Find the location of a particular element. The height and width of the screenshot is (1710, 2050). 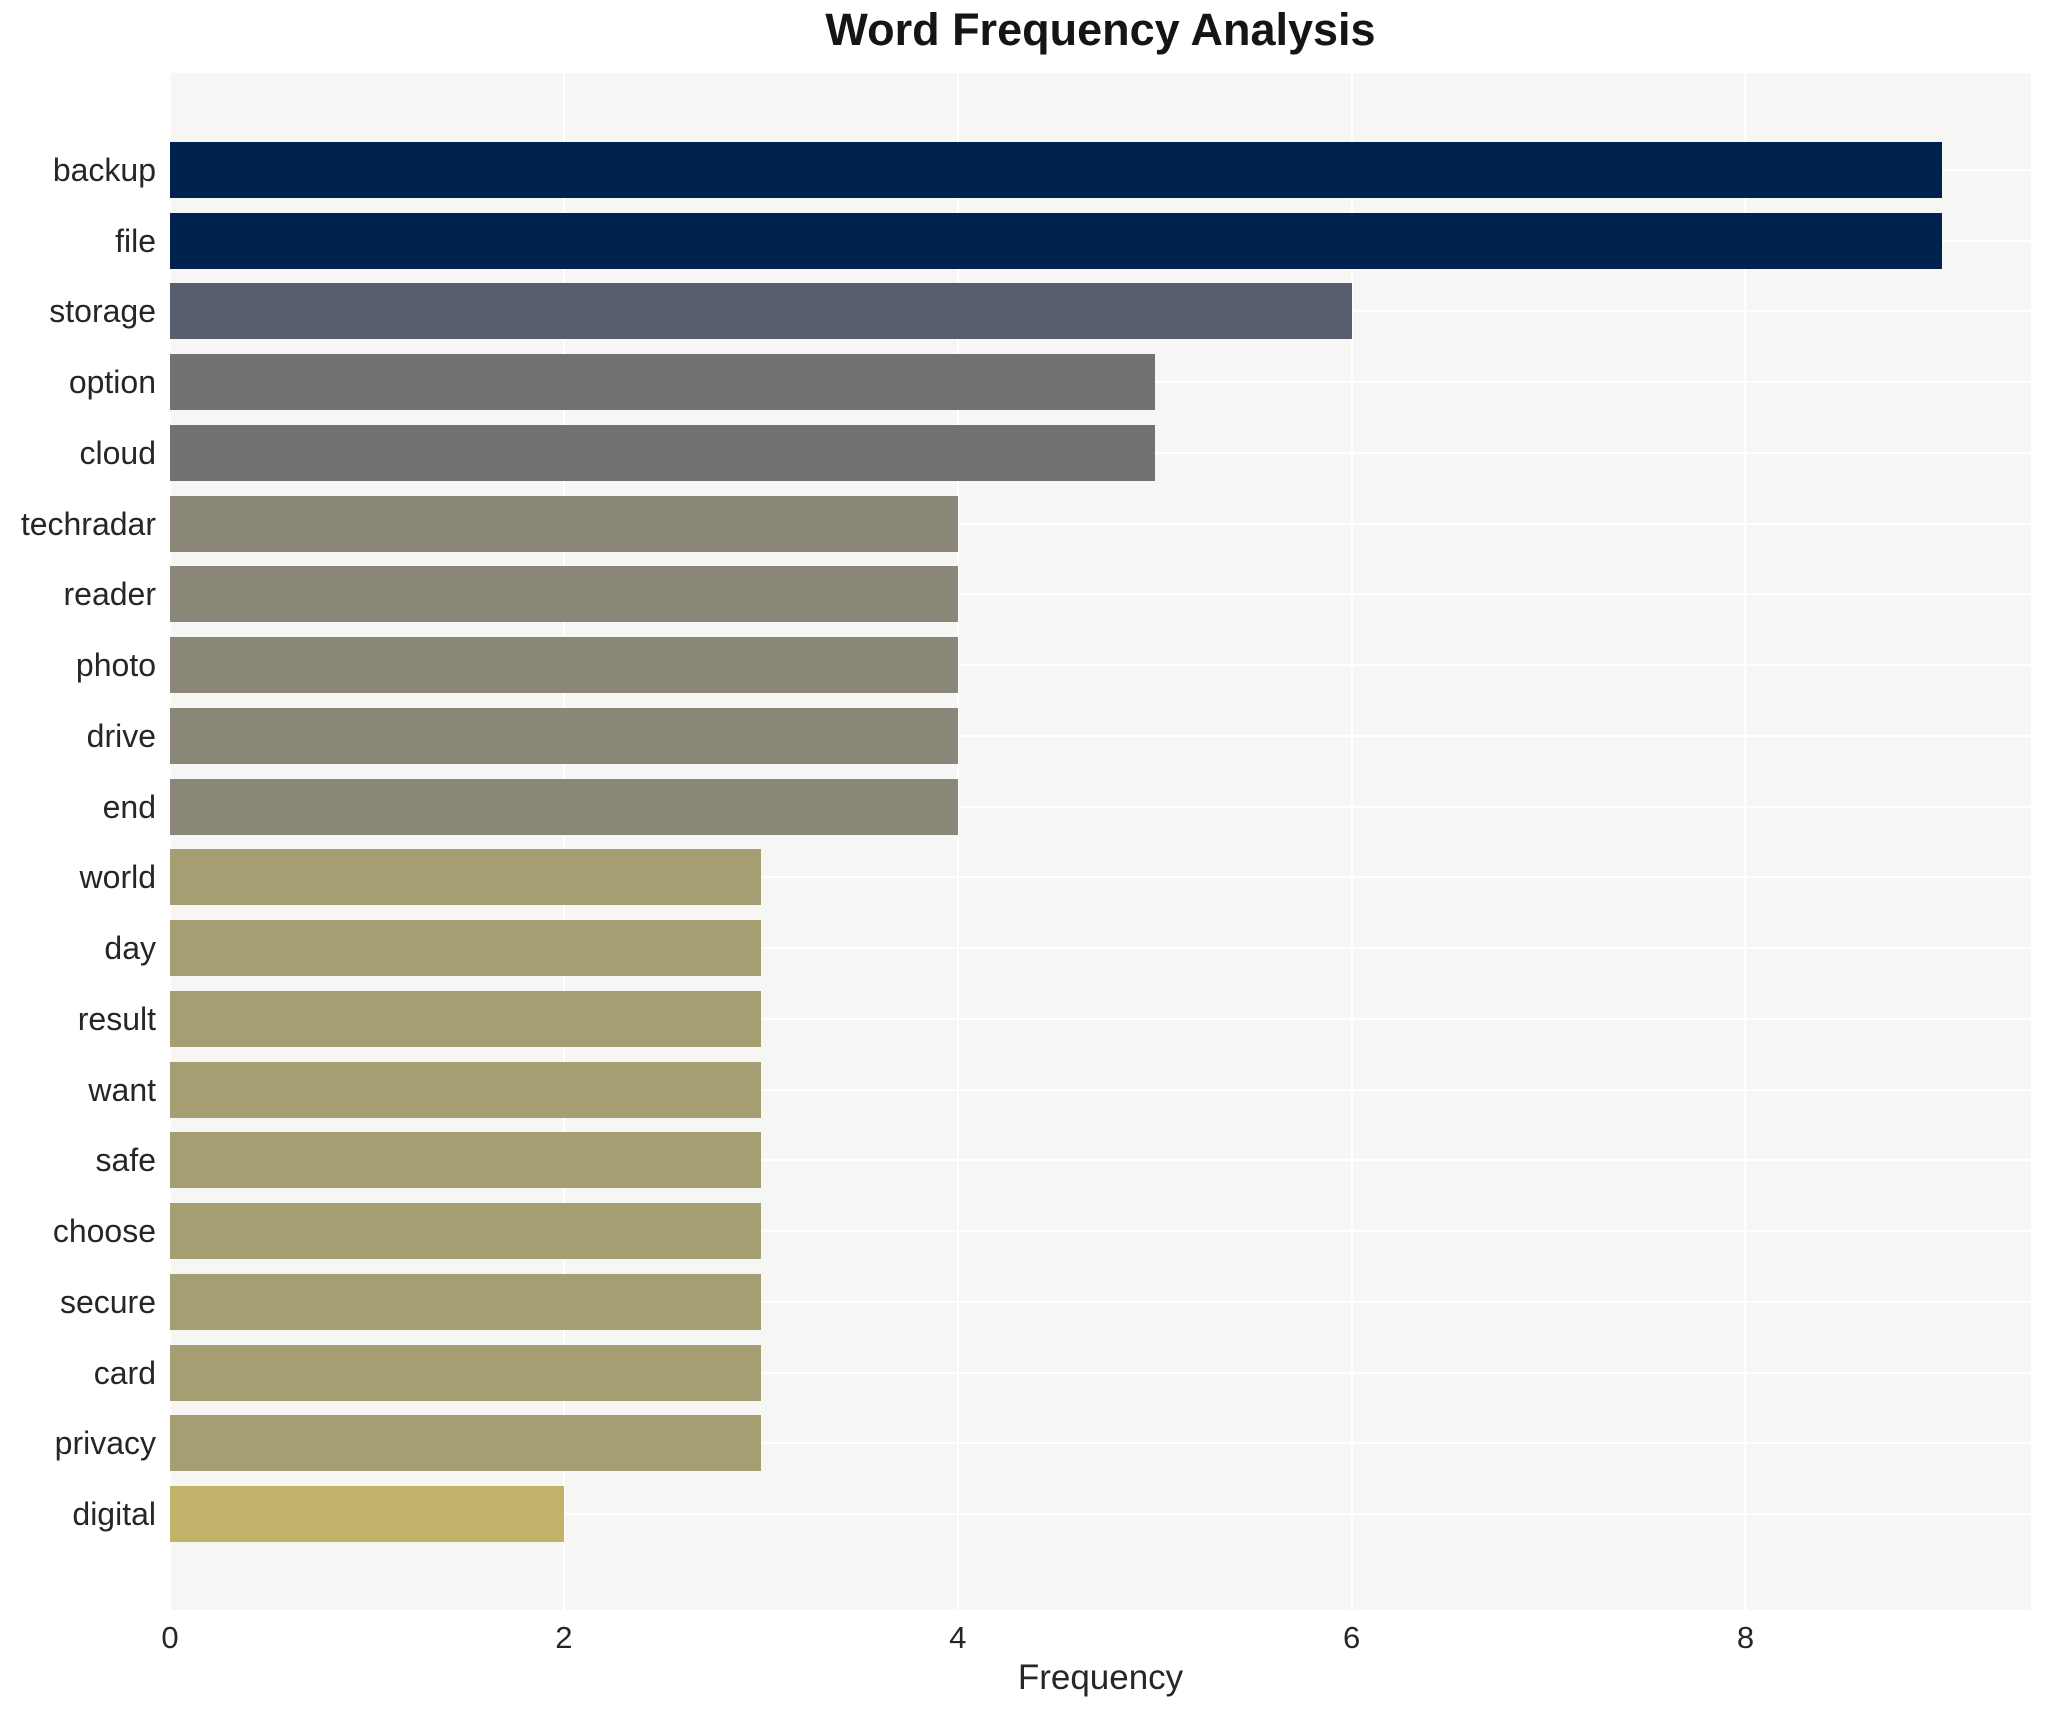

y-tick-label: techradar is located at coordinates (88, 523).